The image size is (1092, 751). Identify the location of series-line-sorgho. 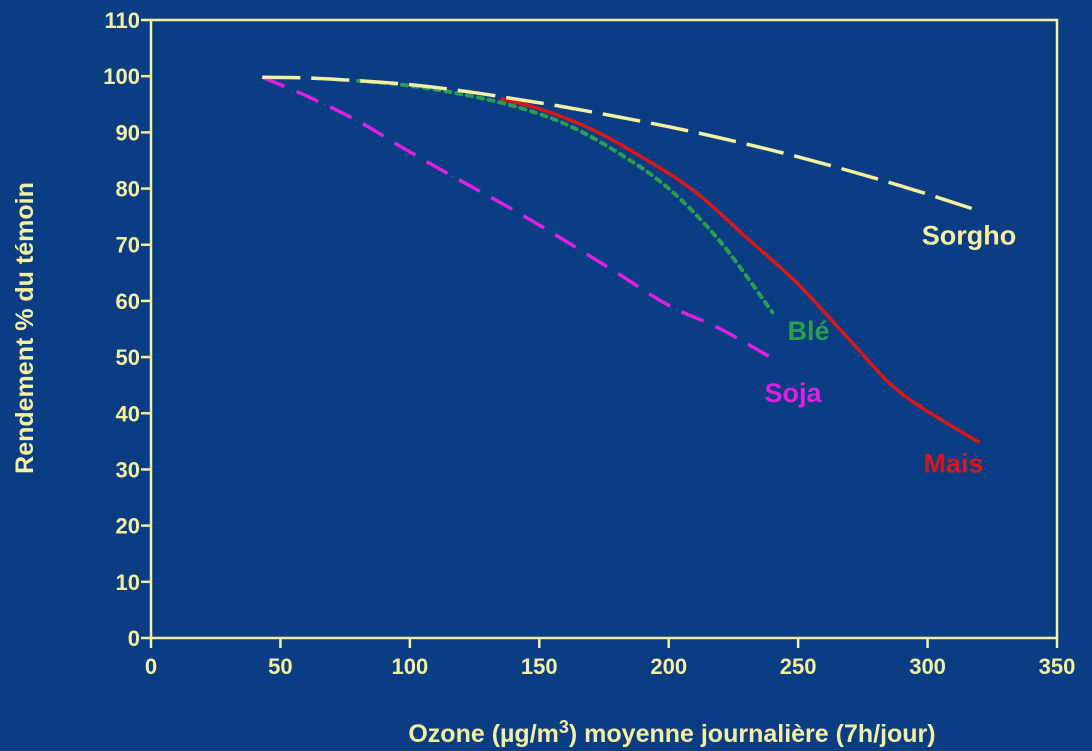
(621, 144).